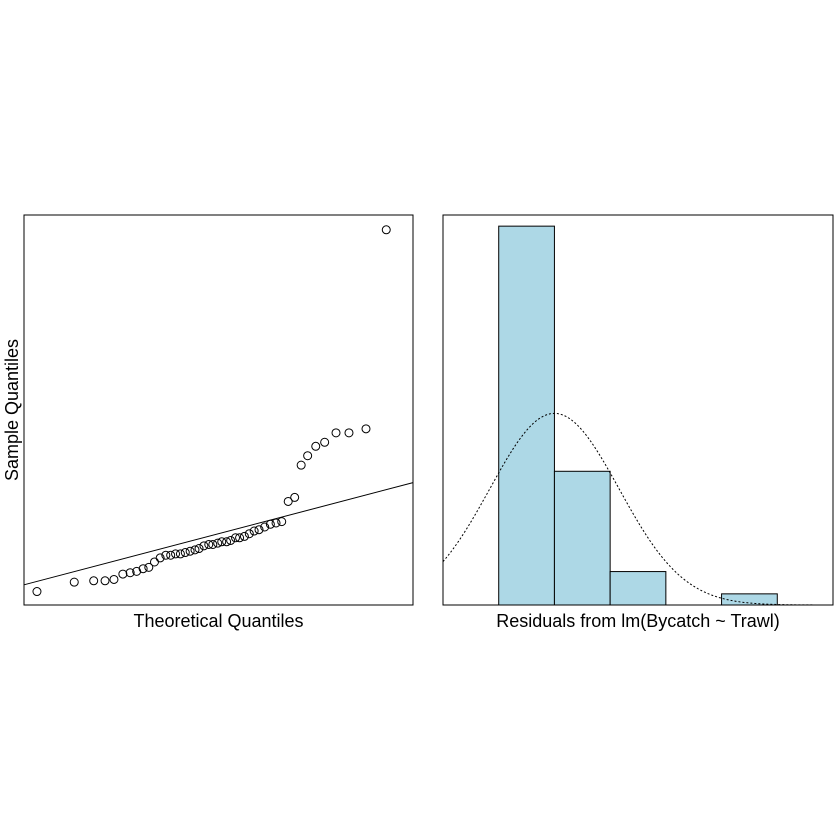 This screenshot has height=840, width=840. What do you see at coordinates (218, 621) in the screenshot?
I see `qq-x-axis-title: Theoretical Quantiles` at bounding box center [218, 621].